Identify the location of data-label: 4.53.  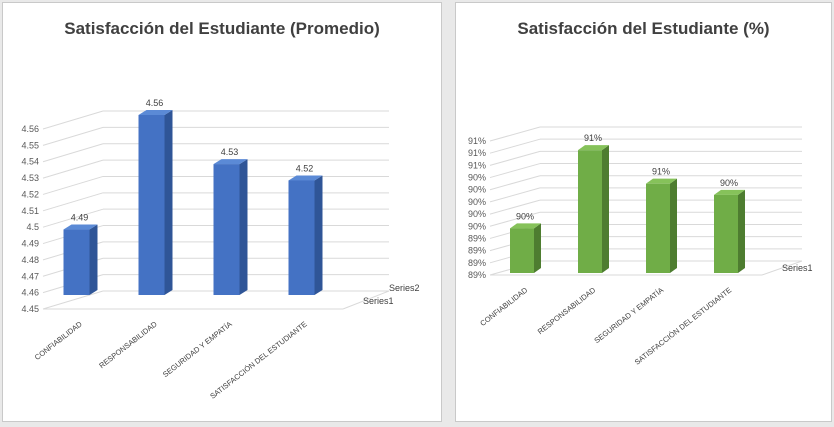
(230, 152).